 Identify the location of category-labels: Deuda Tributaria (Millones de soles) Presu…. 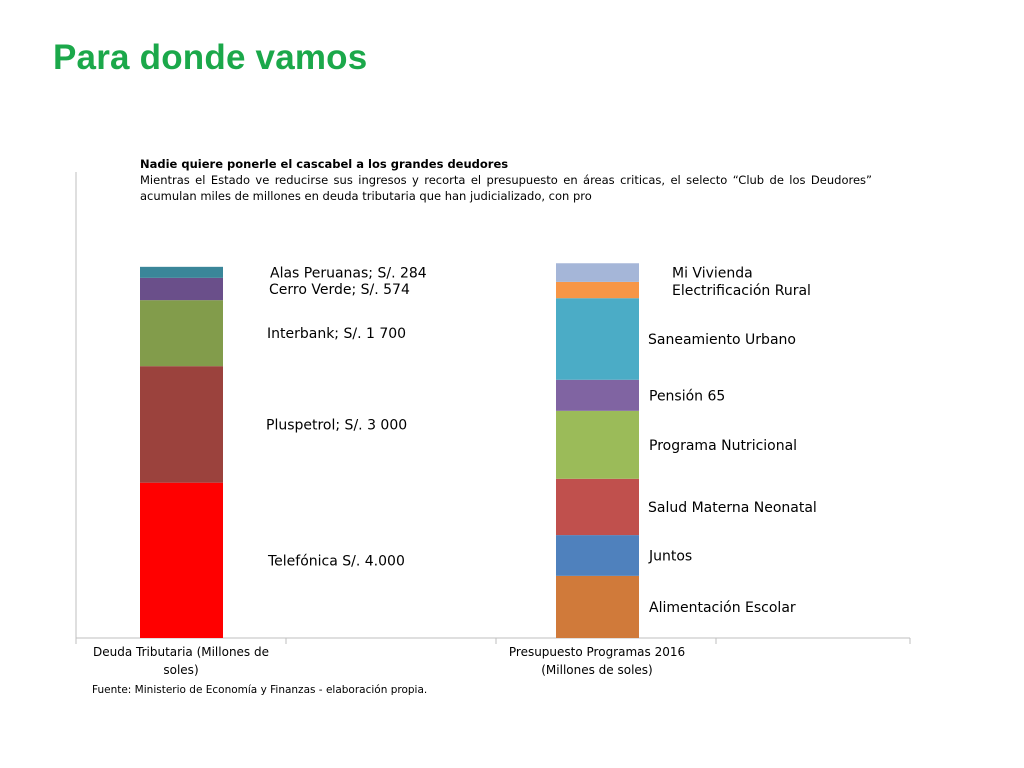
(389, 661).